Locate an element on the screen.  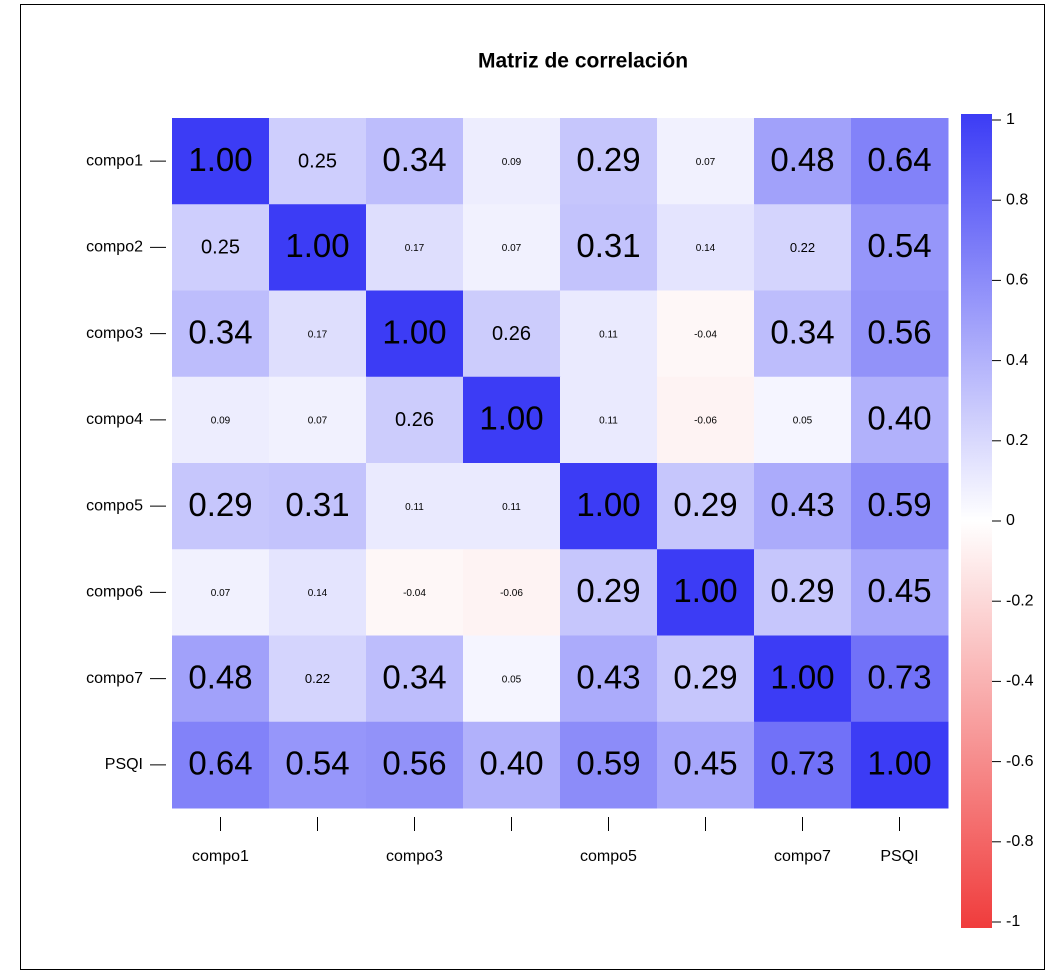
y-tick-label: compo3 is located at coordinates (114, 333).